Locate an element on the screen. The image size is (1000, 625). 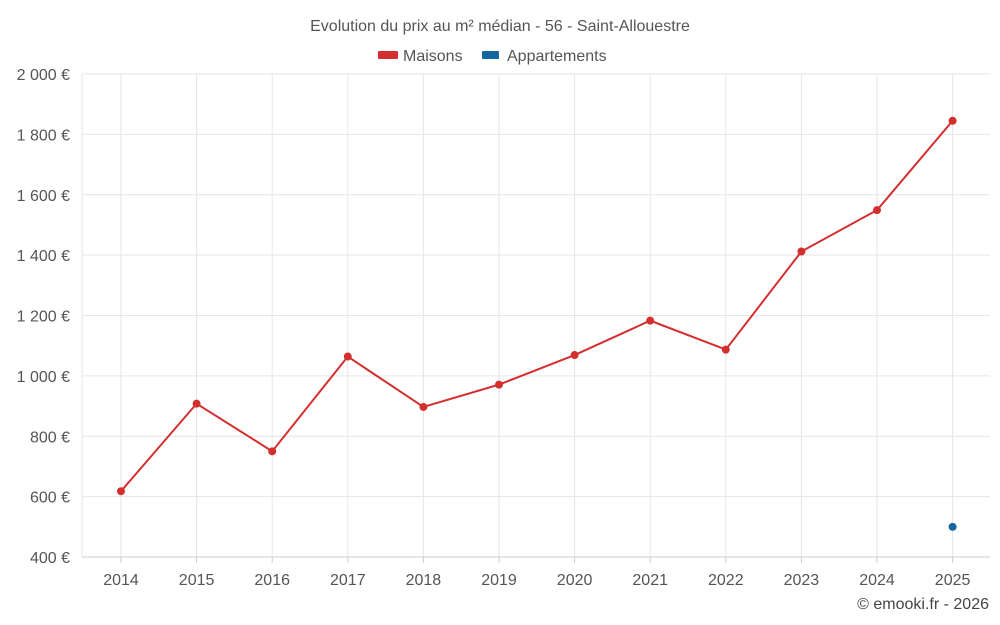
legend-item-appartements: Appartements is located at coordinates (544, 56).